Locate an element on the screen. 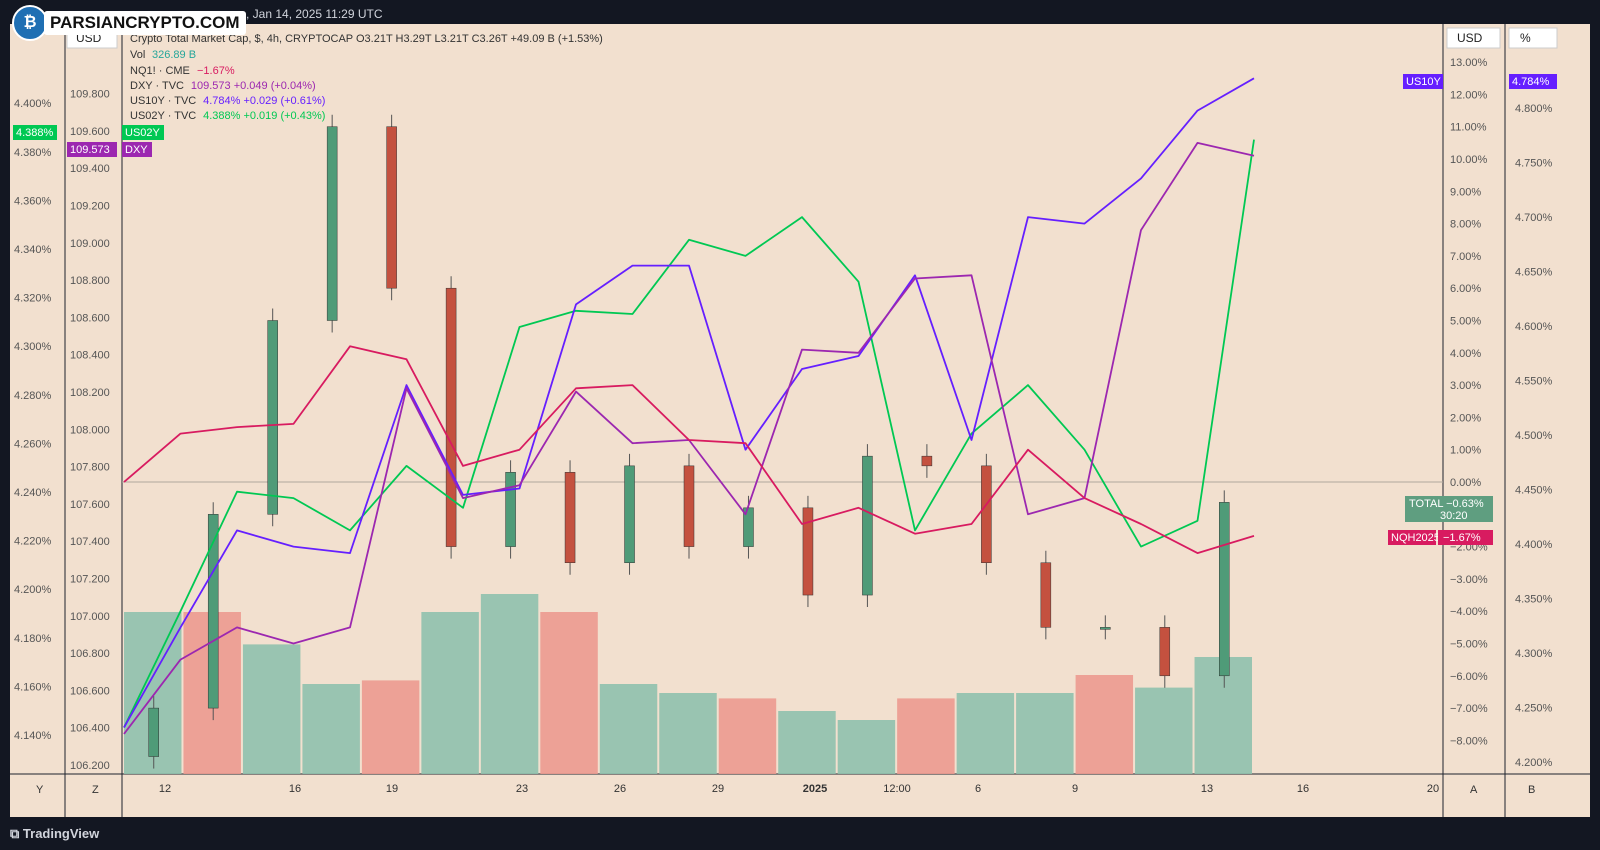  dxy-axis-tick: 106.400 is located at coordinates (90, 729).